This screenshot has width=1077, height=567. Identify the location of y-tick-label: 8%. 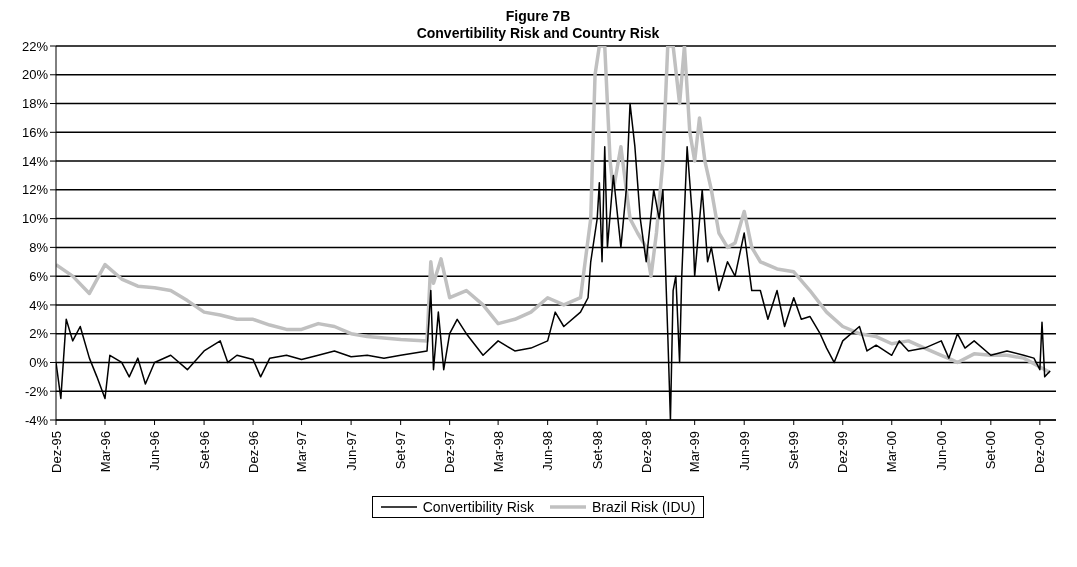
(39, 247).